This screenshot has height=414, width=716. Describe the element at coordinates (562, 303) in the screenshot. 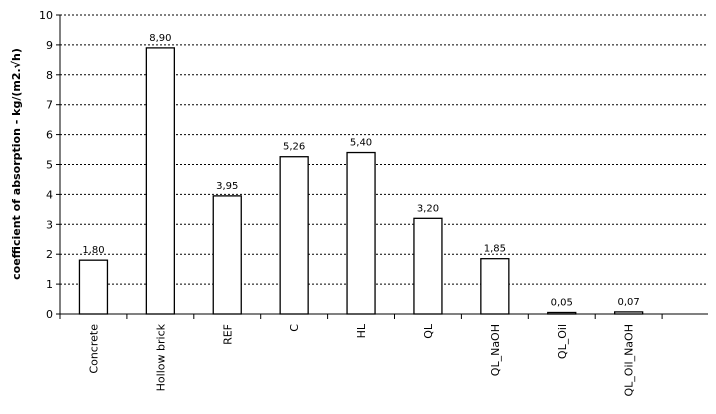

I see `data-label-7: 0,05` at that location.